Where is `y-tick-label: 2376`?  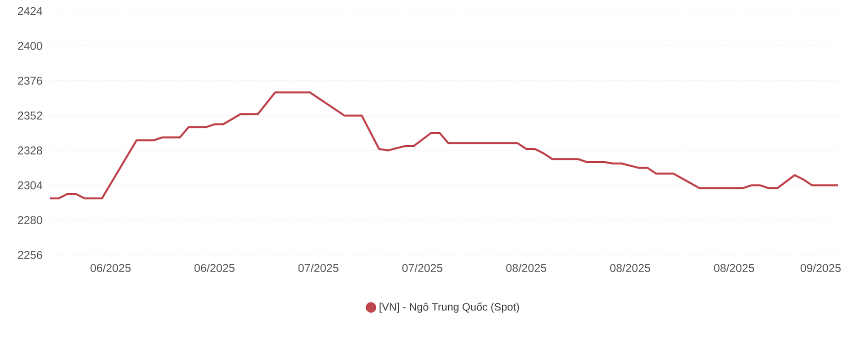
y-tick-label: 2376 is located at coordinates (30, 80).